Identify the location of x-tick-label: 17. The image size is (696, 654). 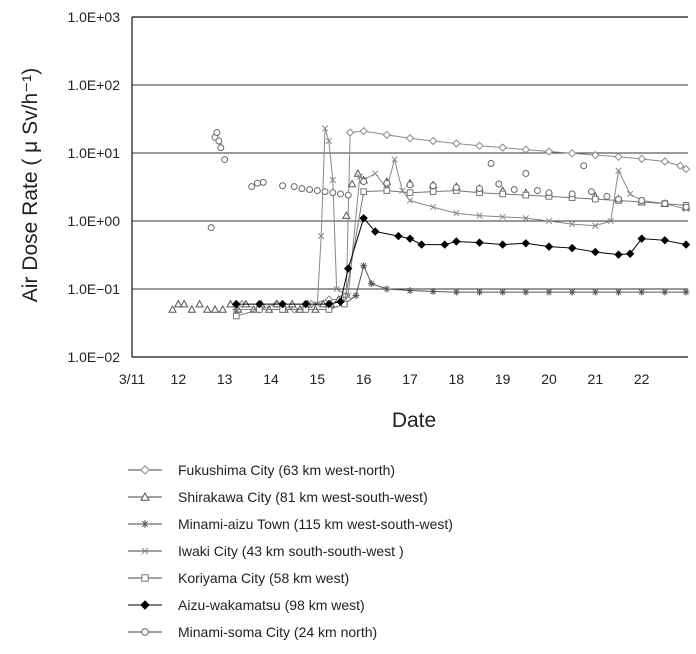
(410, 379).